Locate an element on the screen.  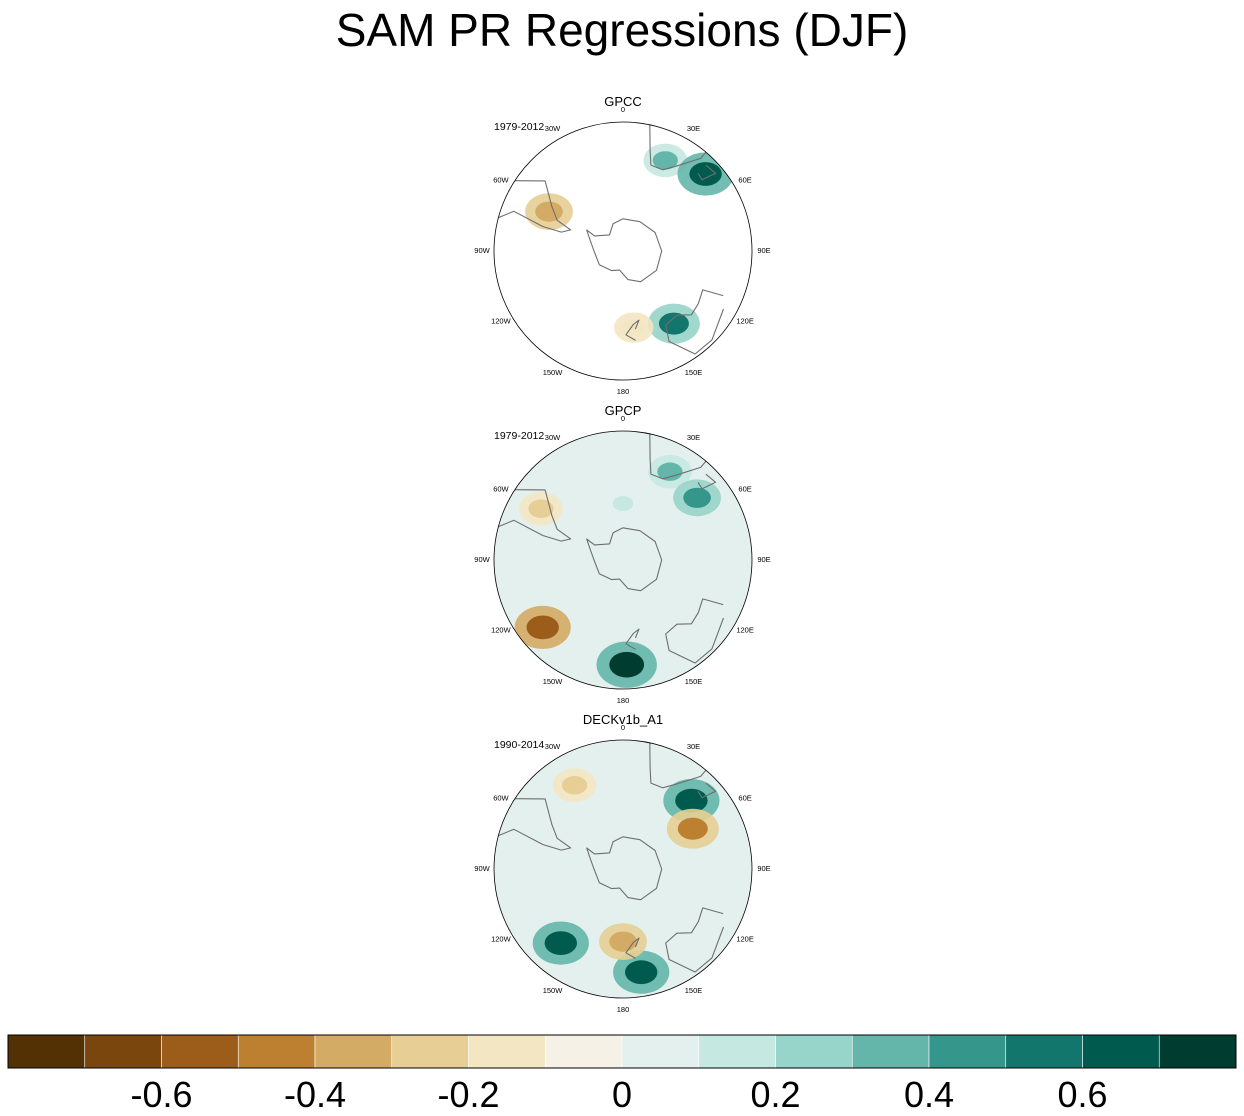
regression-feature: midlatitude dry ring is located at coordinates (692, 828).